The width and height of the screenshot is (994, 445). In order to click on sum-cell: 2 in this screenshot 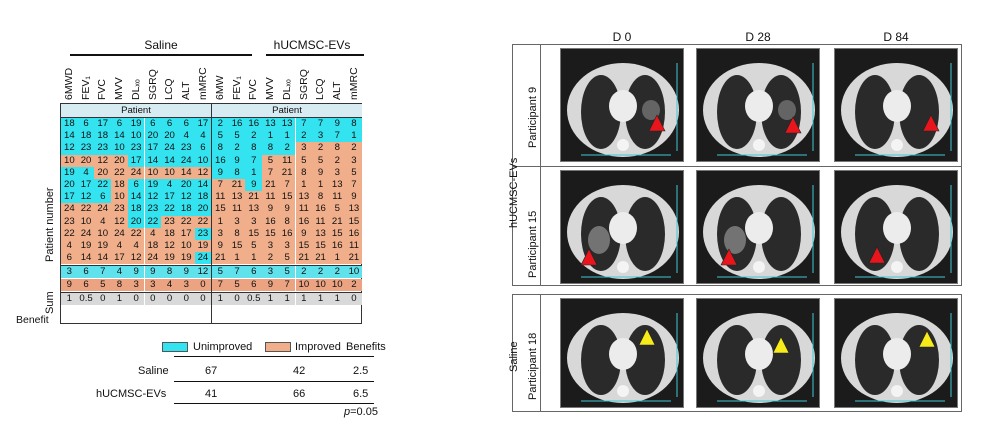, I will do `click(320, 272)`.